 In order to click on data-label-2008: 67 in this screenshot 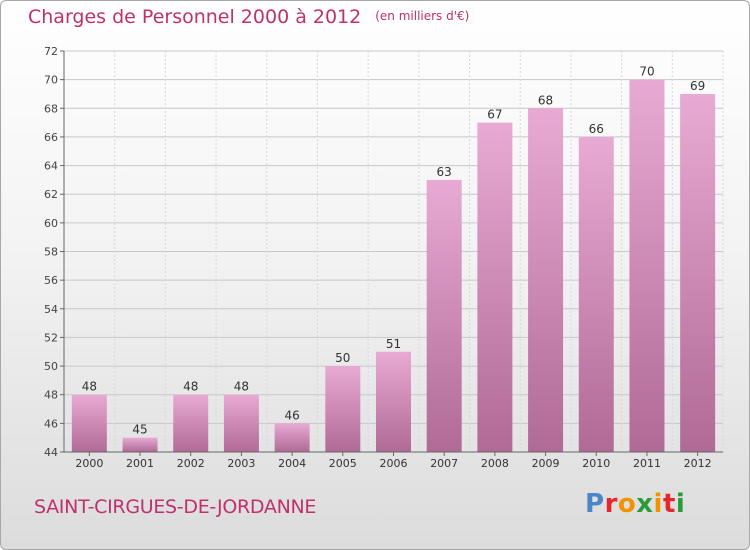, I will do `click(494, 115)`.